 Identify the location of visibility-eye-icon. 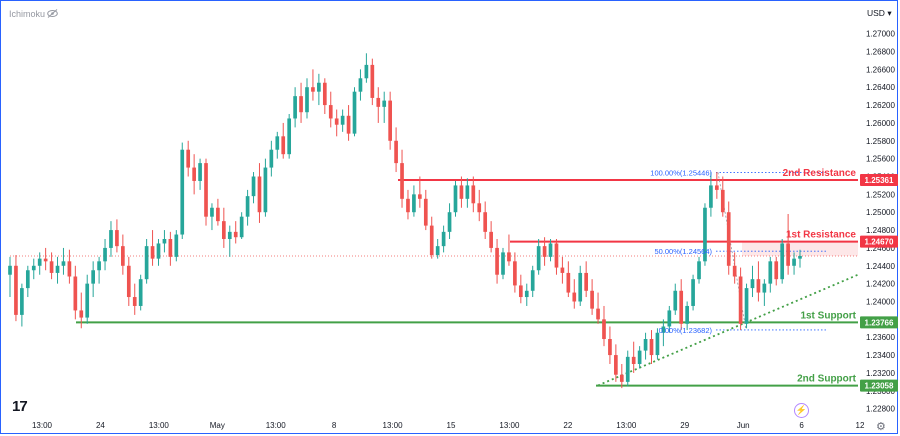
(52, 13).